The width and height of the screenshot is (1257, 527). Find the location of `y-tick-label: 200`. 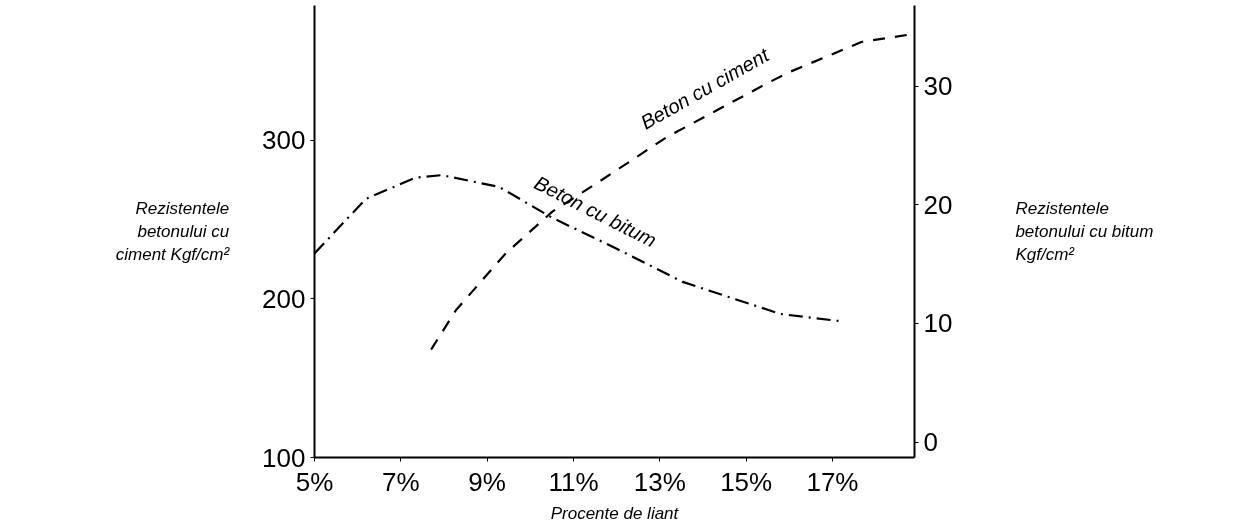

y-tick-label: 200 is located at coordinates (284, 298).